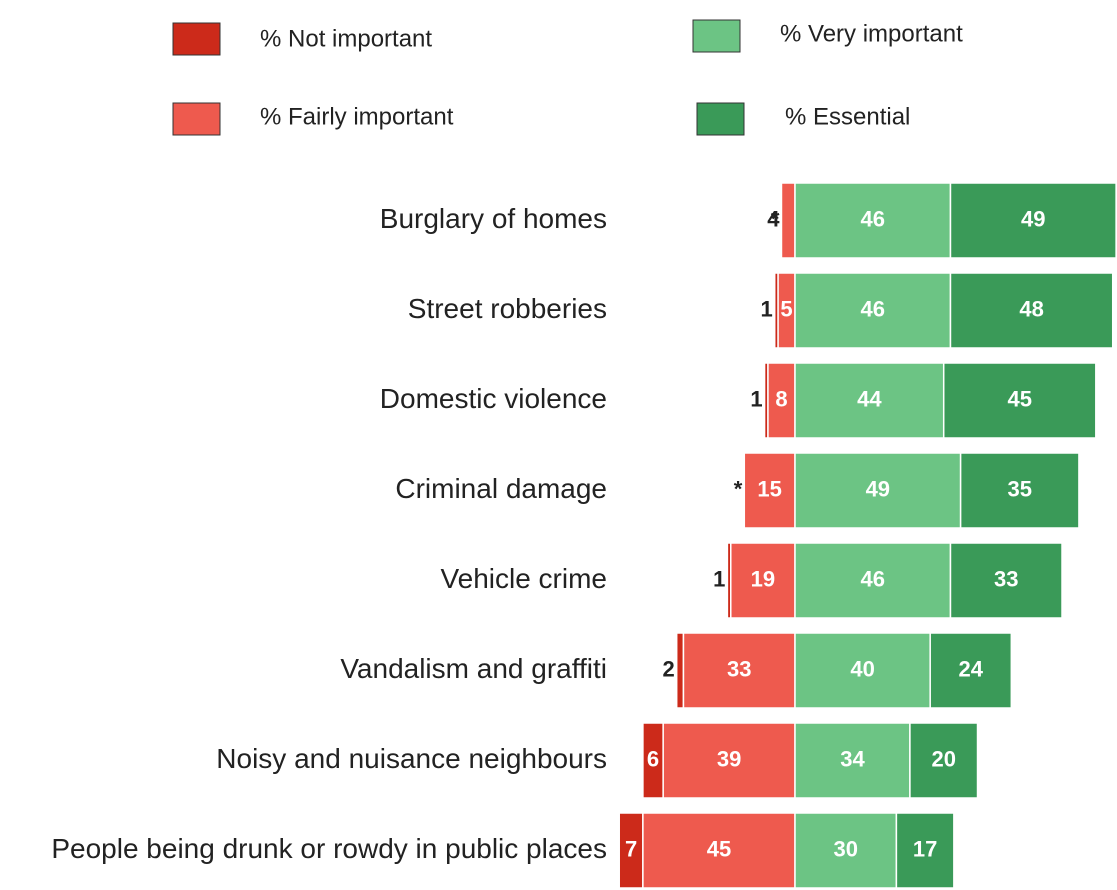 This screenshot has height=890, width=1117. I want to click on value-label: 5, so click(786, 308).